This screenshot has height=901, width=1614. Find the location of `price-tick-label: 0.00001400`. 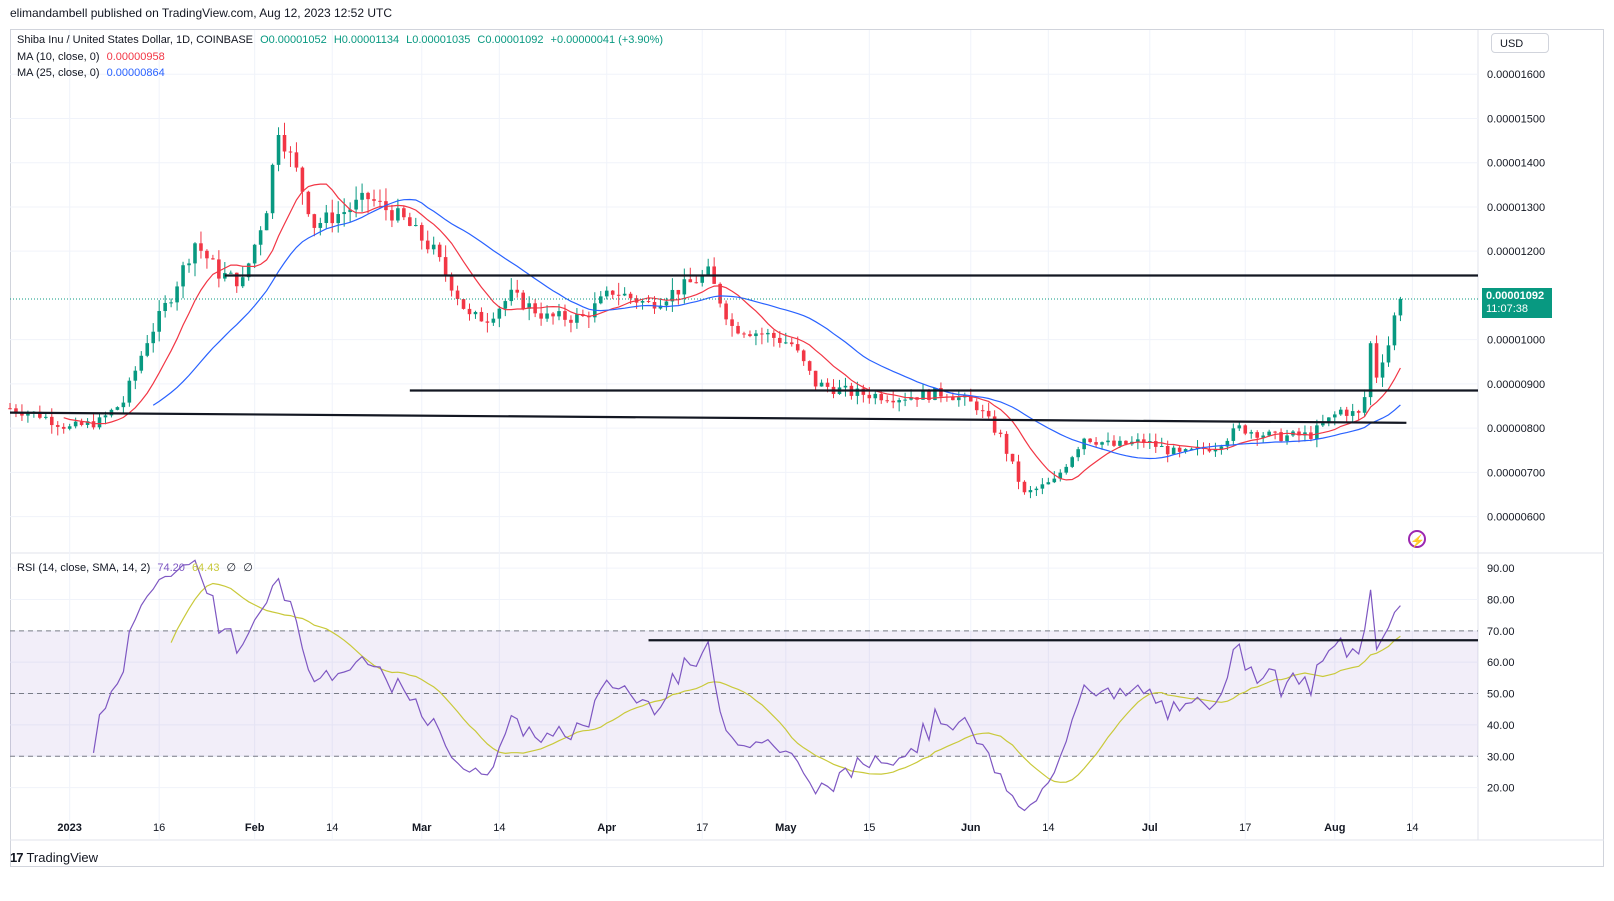

price-tick-label: 0.00001400 is located at coordinates (1516, 164).